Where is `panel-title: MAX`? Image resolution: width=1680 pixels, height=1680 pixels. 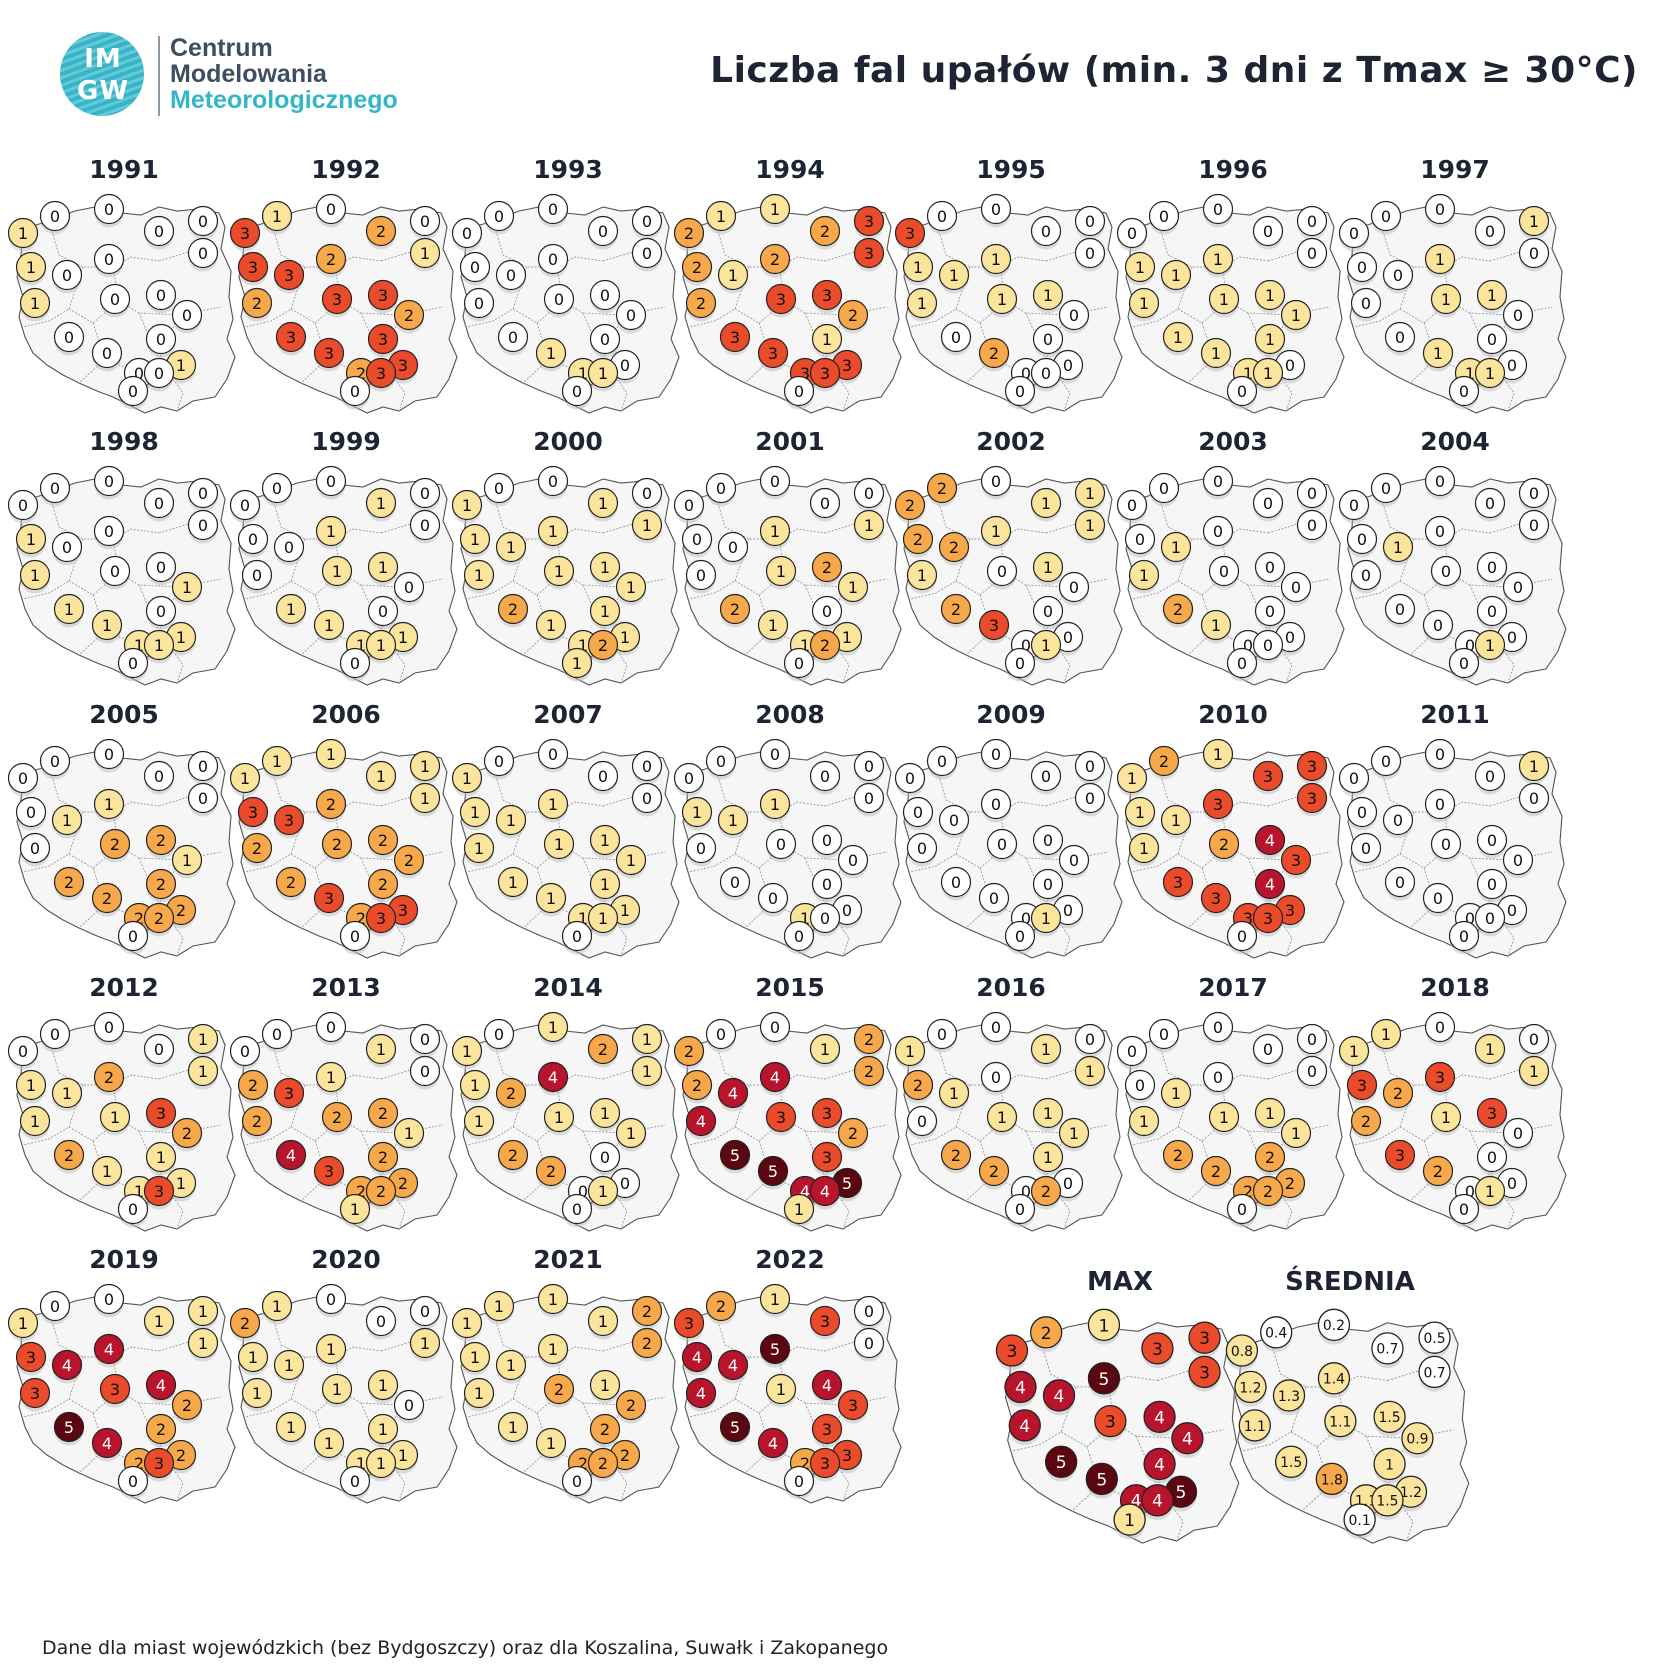
panel-title: MAX is located at coordinates (1120, 1282).